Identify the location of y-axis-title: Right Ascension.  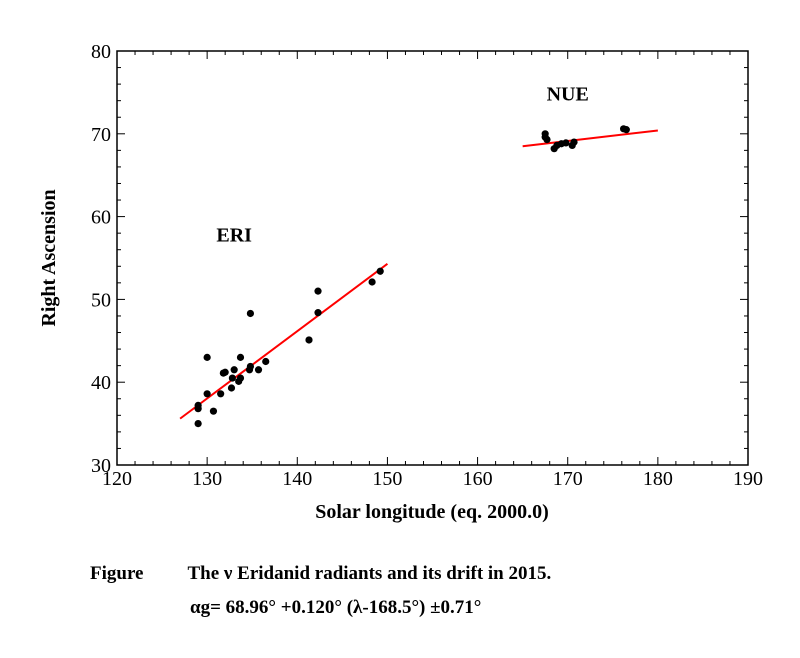
(49, 257).